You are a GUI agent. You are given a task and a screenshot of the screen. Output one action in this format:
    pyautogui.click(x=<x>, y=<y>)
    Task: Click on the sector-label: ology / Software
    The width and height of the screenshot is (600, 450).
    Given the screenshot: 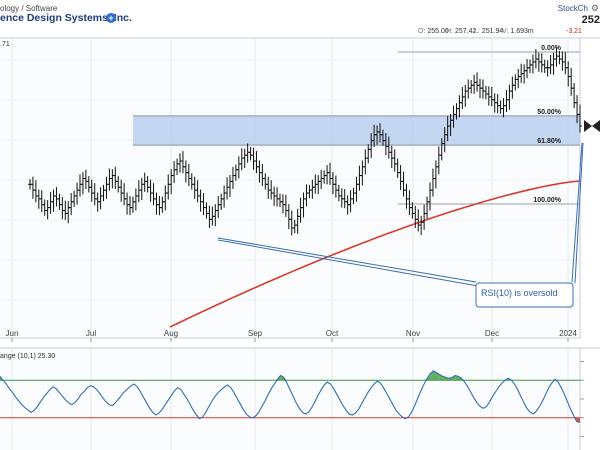 What is the action you would take?
    pyautogui.click(x=29, y=8)
    